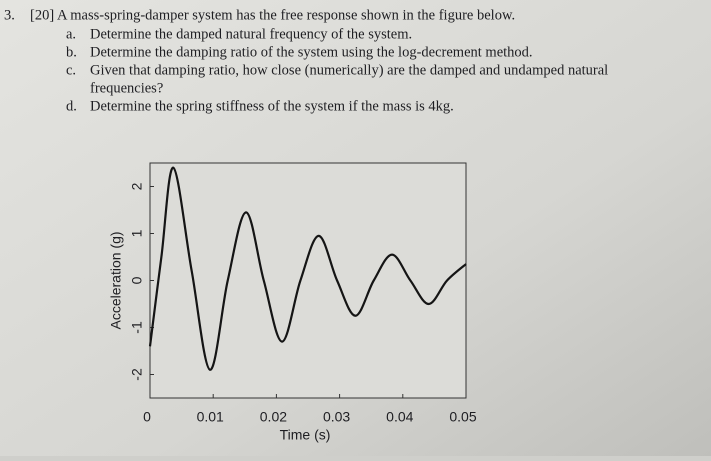  Describe the element at coordinates (137, 374) in the screenshot. I see `y-tick-label: -2` at that location.